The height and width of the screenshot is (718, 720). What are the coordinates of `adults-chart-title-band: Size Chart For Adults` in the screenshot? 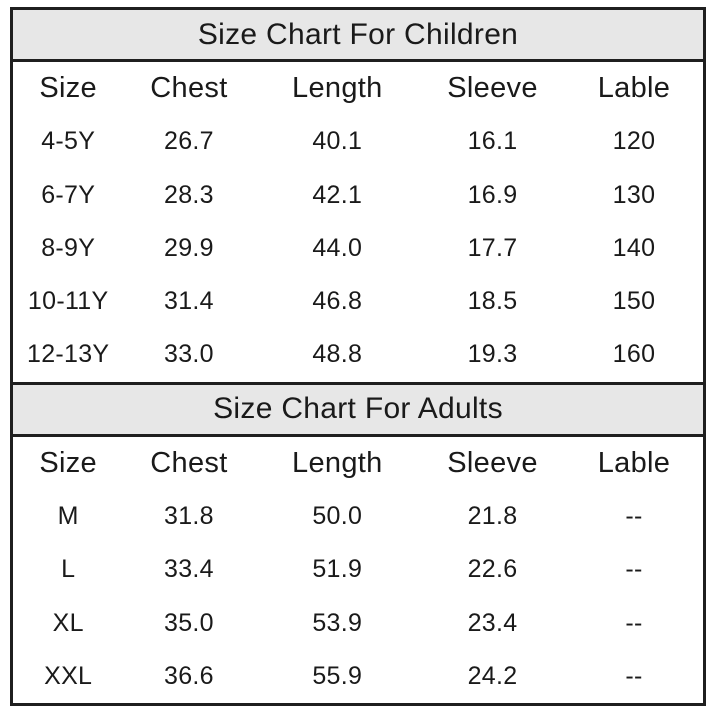 It's located at (358, 409).